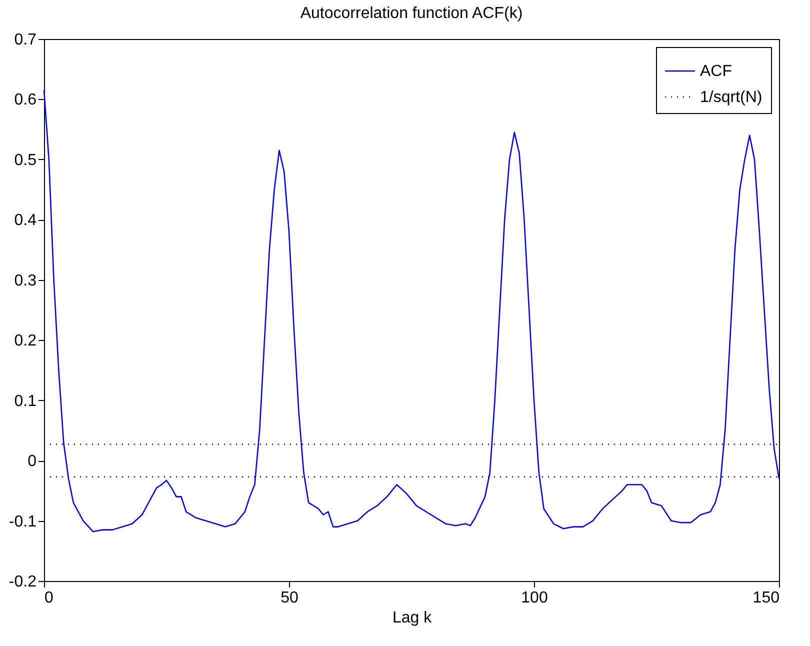 Image resolution: width=810 pixels, height=646 pixels. I want to click on chart-title: Autocorrelation function ACF(k), so click(411, 13).